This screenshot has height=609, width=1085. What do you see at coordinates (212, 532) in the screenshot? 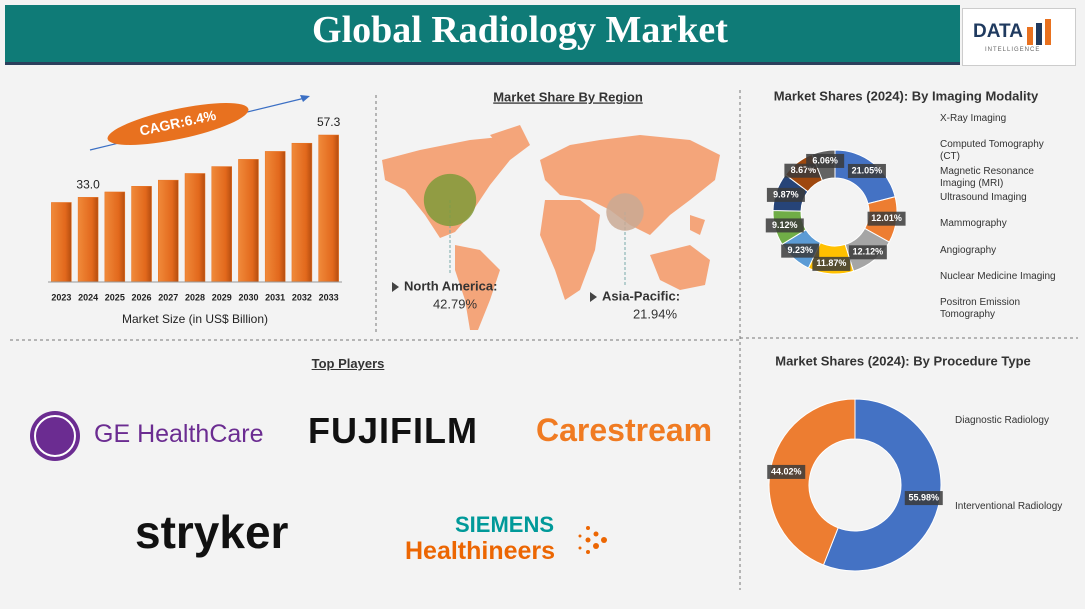
I see `player-logo: stryker` at bounding box center [212, 532].